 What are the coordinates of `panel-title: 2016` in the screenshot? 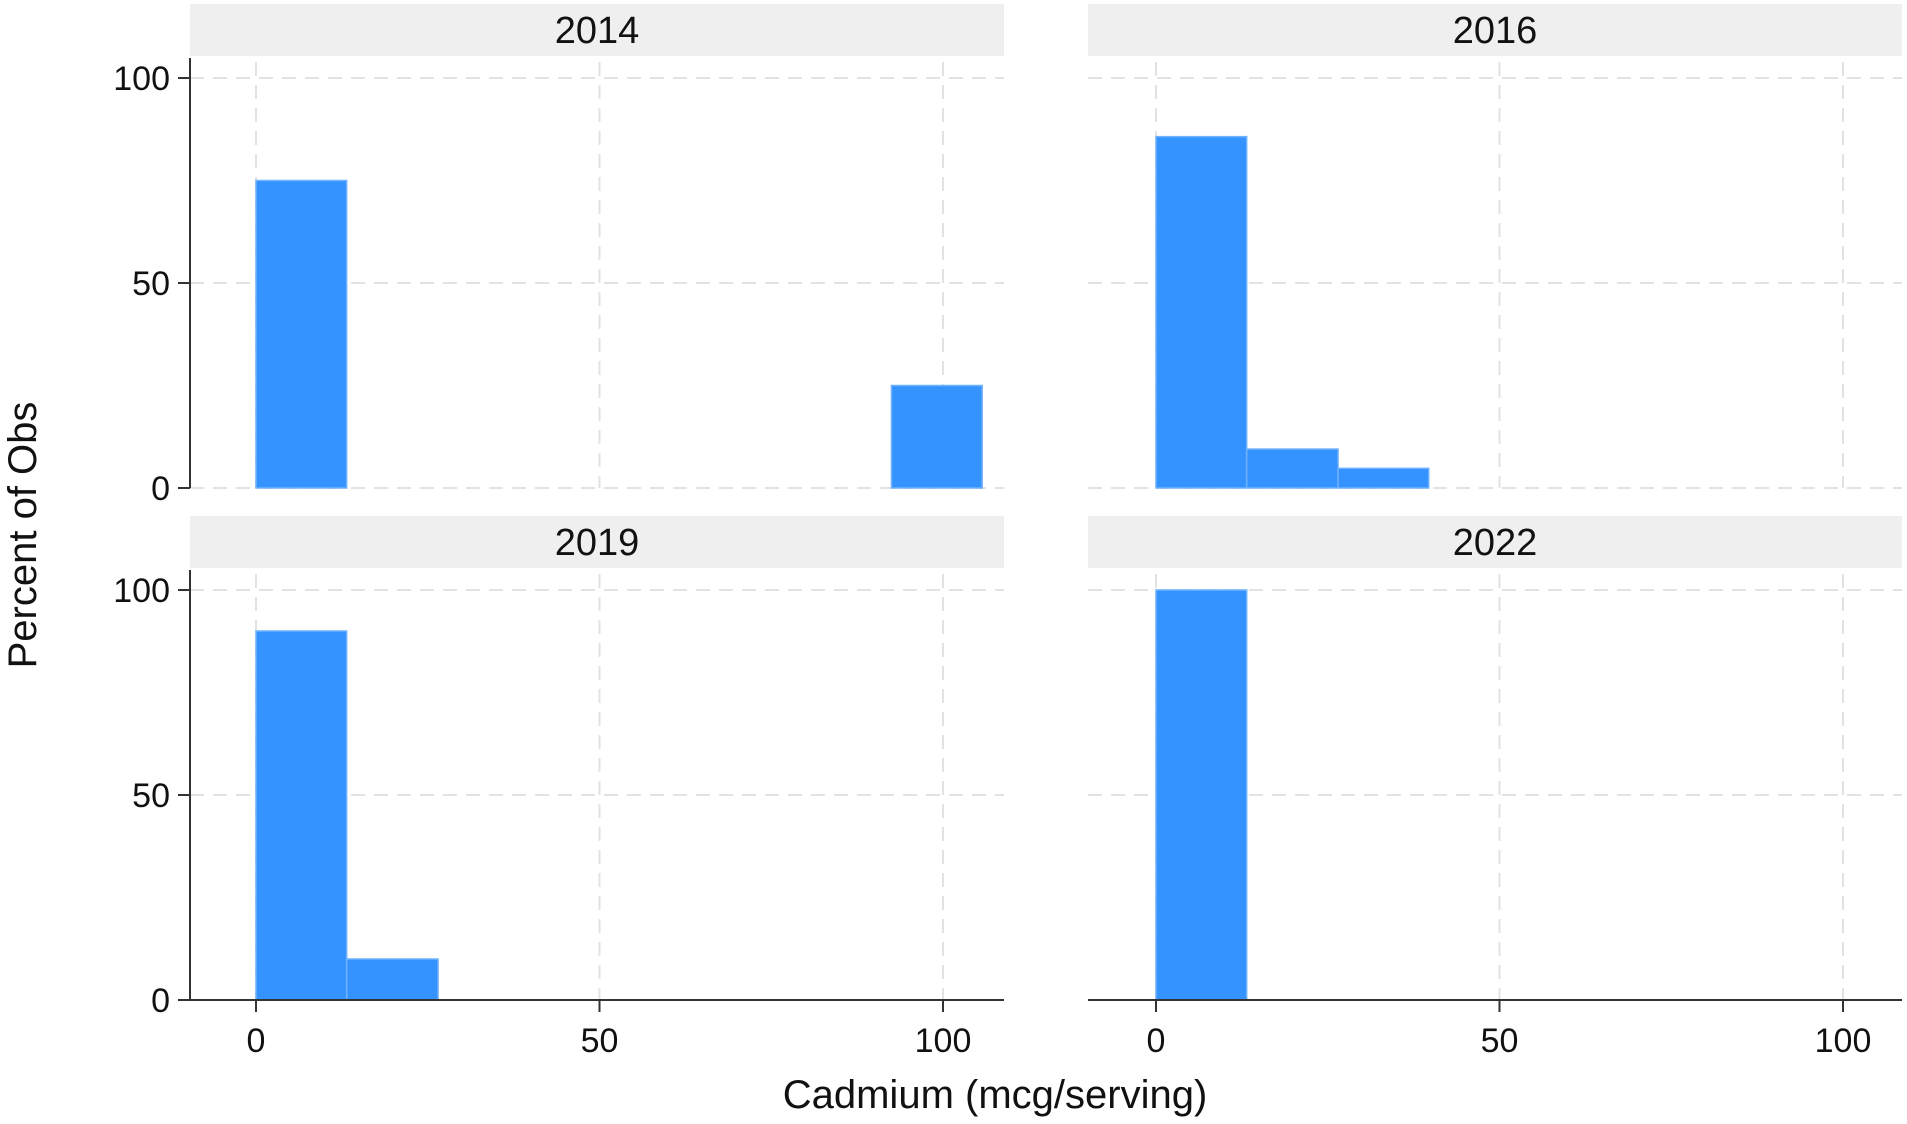 It's located at (1495, 31).